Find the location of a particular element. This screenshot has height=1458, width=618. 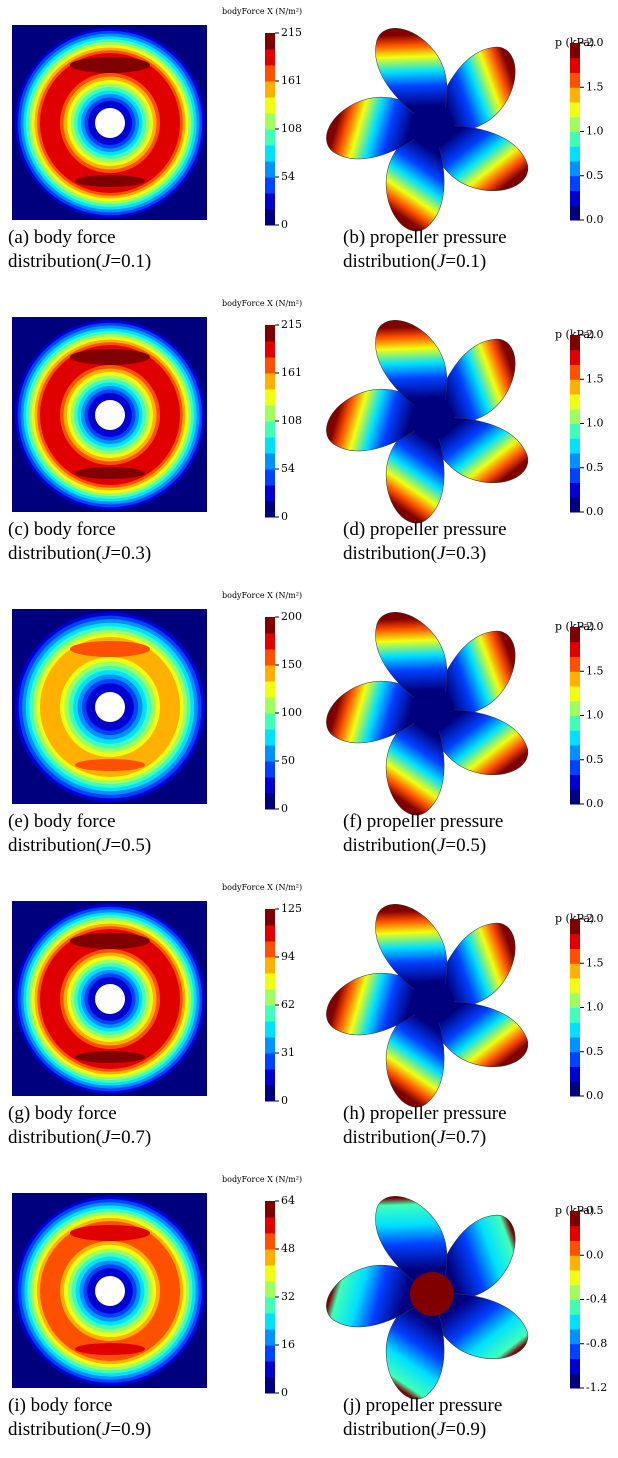

caption-part: =0.3) is located at coordinates (130, 553).